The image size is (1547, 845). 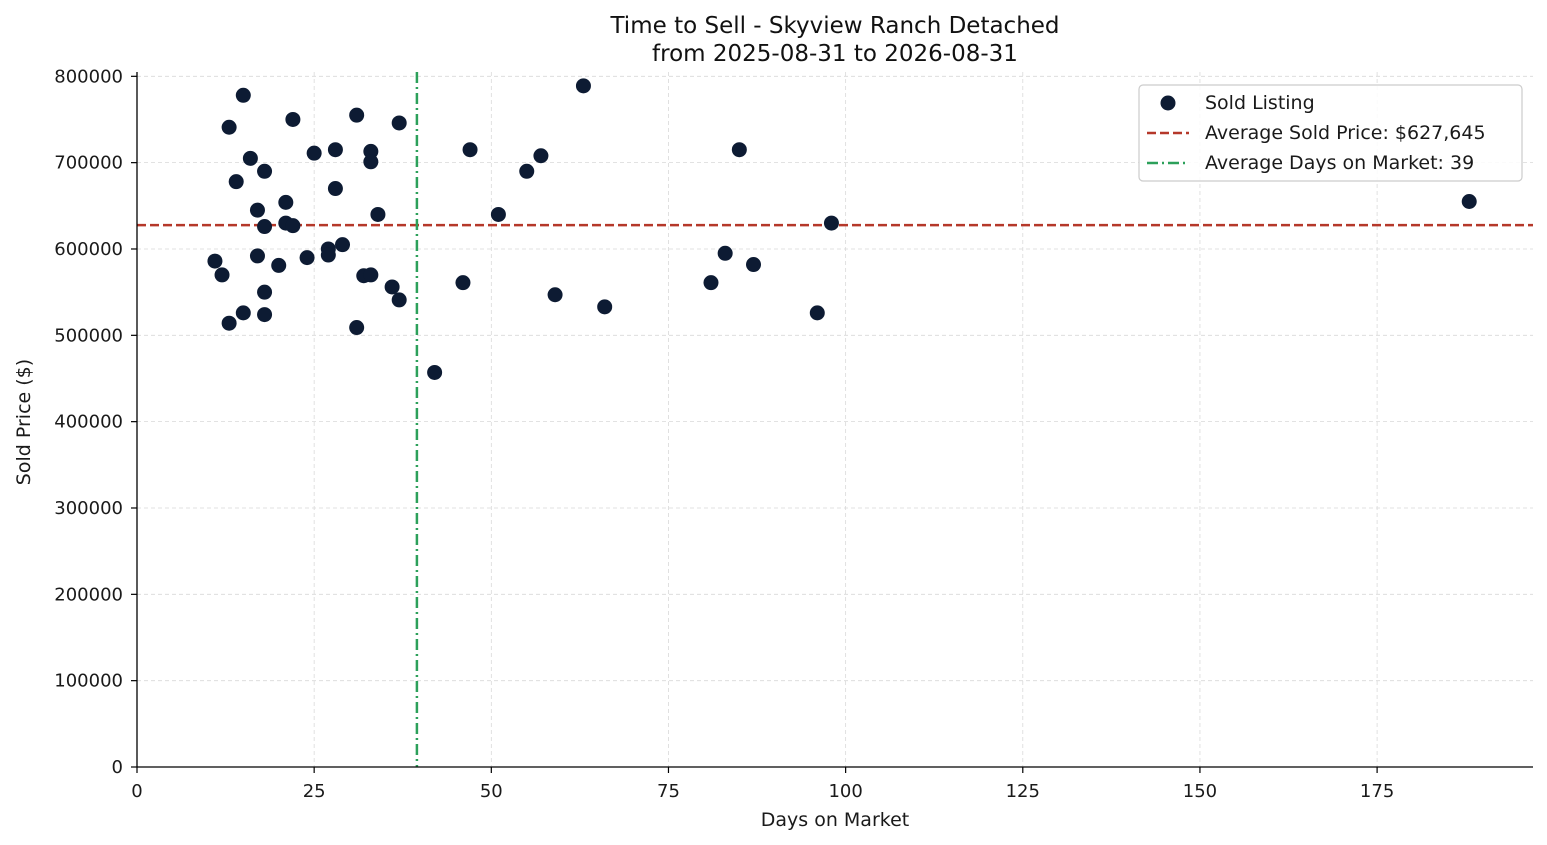 I want to click on x-tick-label: 125, so click(x=1023, y=791).